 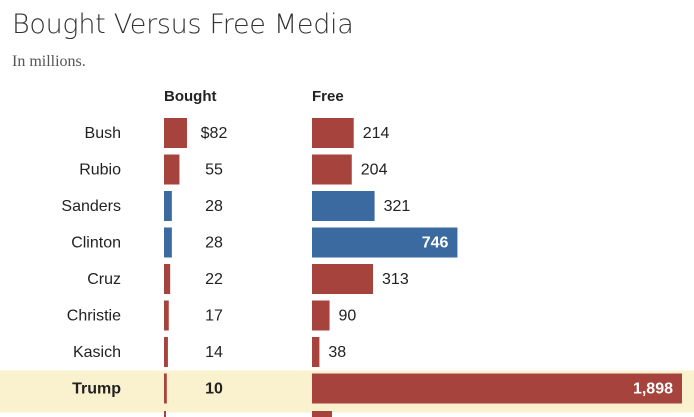 I want to click on bought-bar-rubio, so click(x=172, y=169).